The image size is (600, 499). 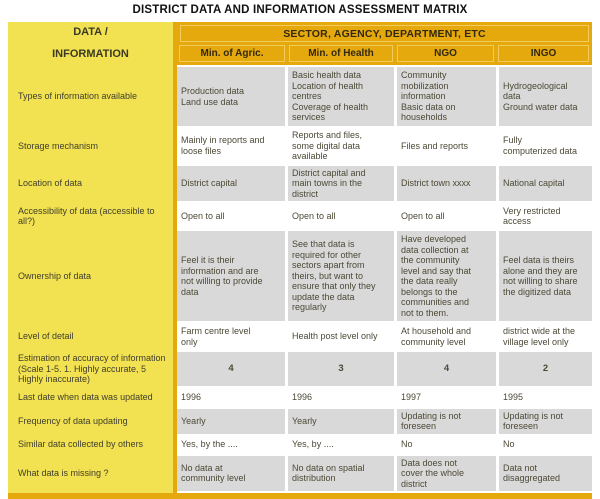 What do you see at coordinates (446, 473) in the screenshot?
I see `cell-ngo: Data does not cover the whole district` at bounding box center [446, 473].